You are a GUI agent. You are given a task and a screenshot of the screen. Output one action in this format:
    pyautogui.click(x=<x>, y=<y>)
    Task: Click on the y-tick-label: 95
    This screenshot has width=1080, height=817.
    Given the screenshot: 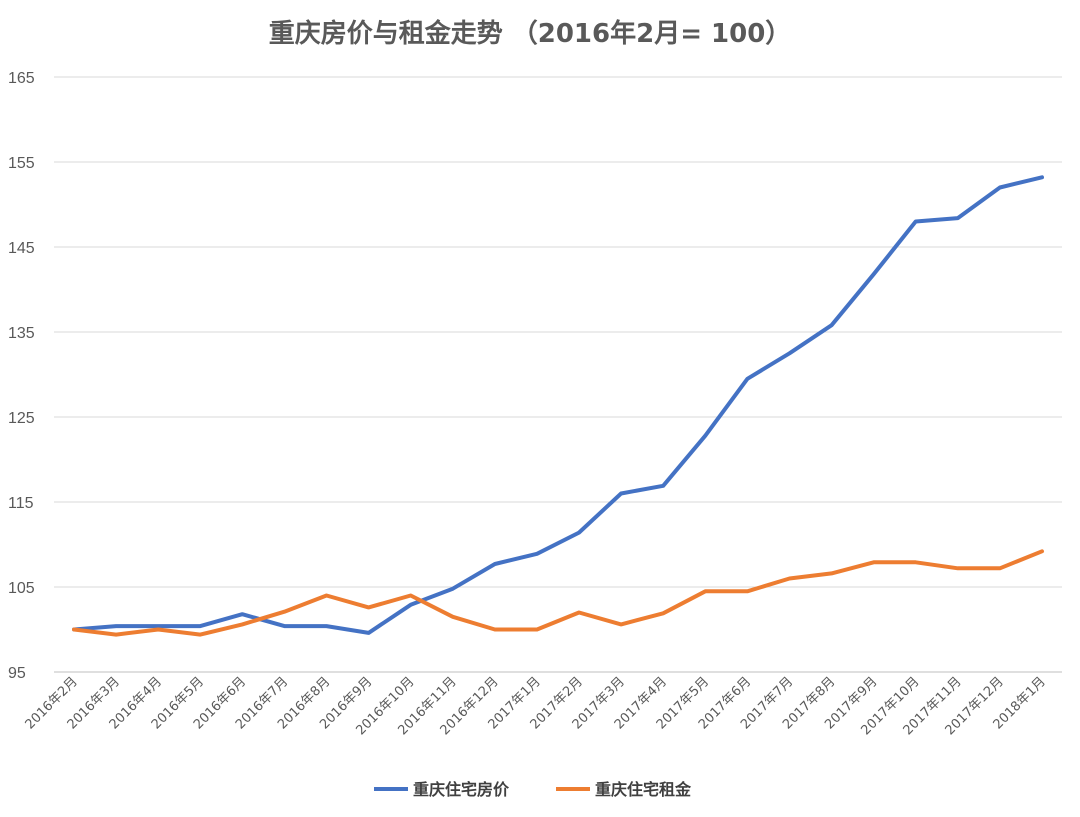 What is the action you would take?
    pyautogui.click(x=17, y=673)
    